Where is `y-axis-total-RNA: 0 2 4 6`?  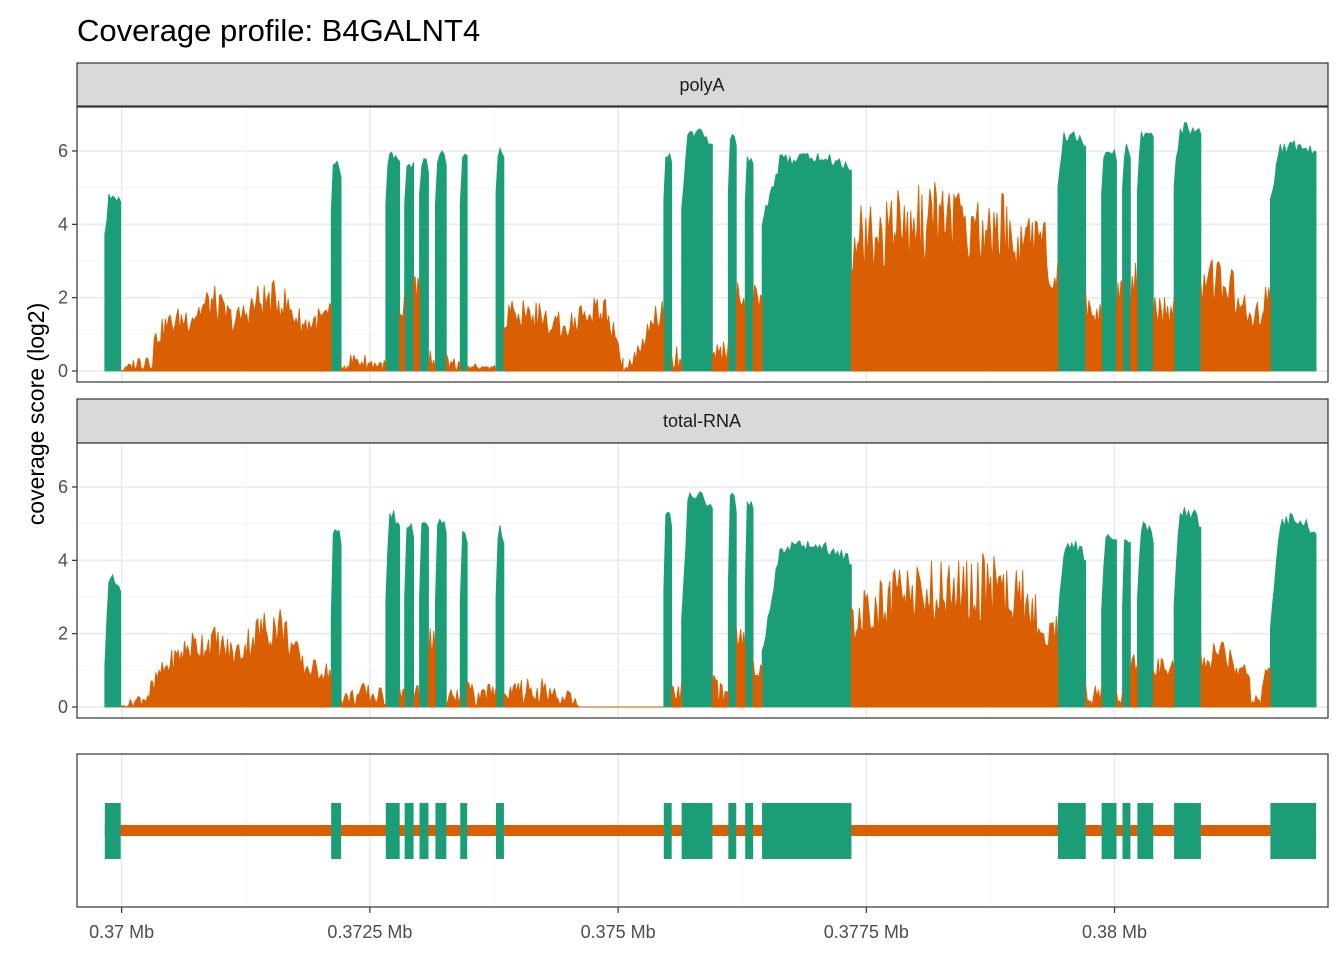 y-axis-total-RNA: 0 2 4 6 is located at coordinates (67, 597).